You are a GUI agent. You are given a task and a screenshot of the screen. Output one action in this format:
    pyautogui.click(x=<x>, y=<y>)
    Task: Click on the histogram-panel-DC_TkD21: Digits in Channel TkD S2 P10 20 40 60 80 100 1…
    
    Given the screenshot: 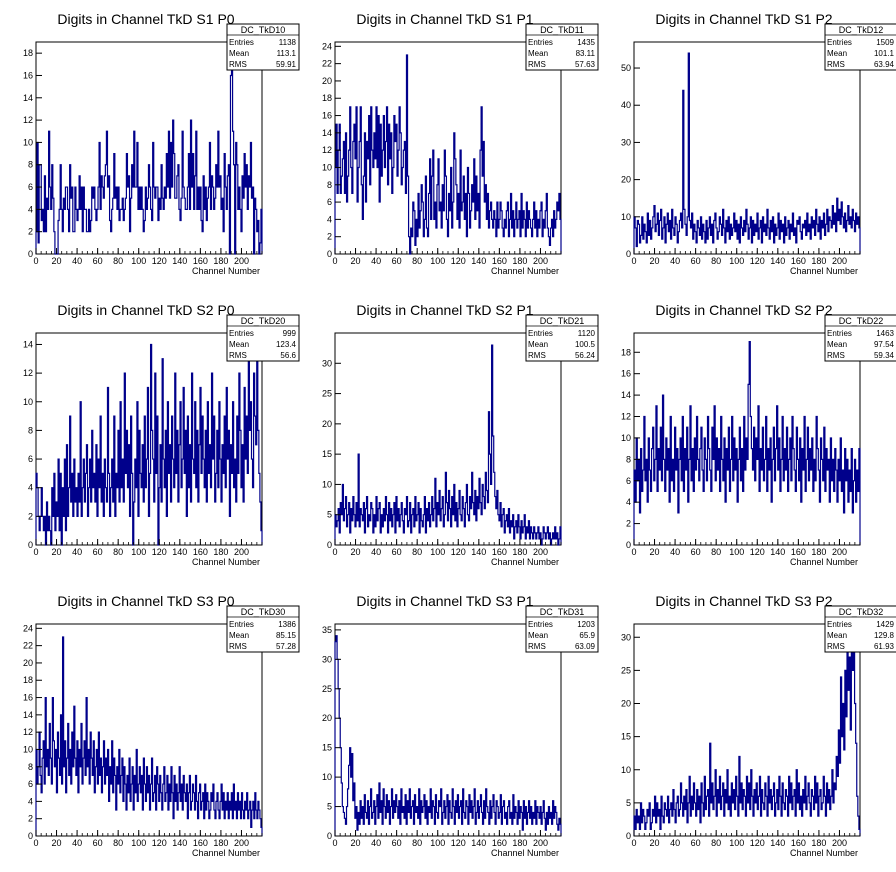 What is the action you would take?
    pyautogui.click(x=460, y=434)
    